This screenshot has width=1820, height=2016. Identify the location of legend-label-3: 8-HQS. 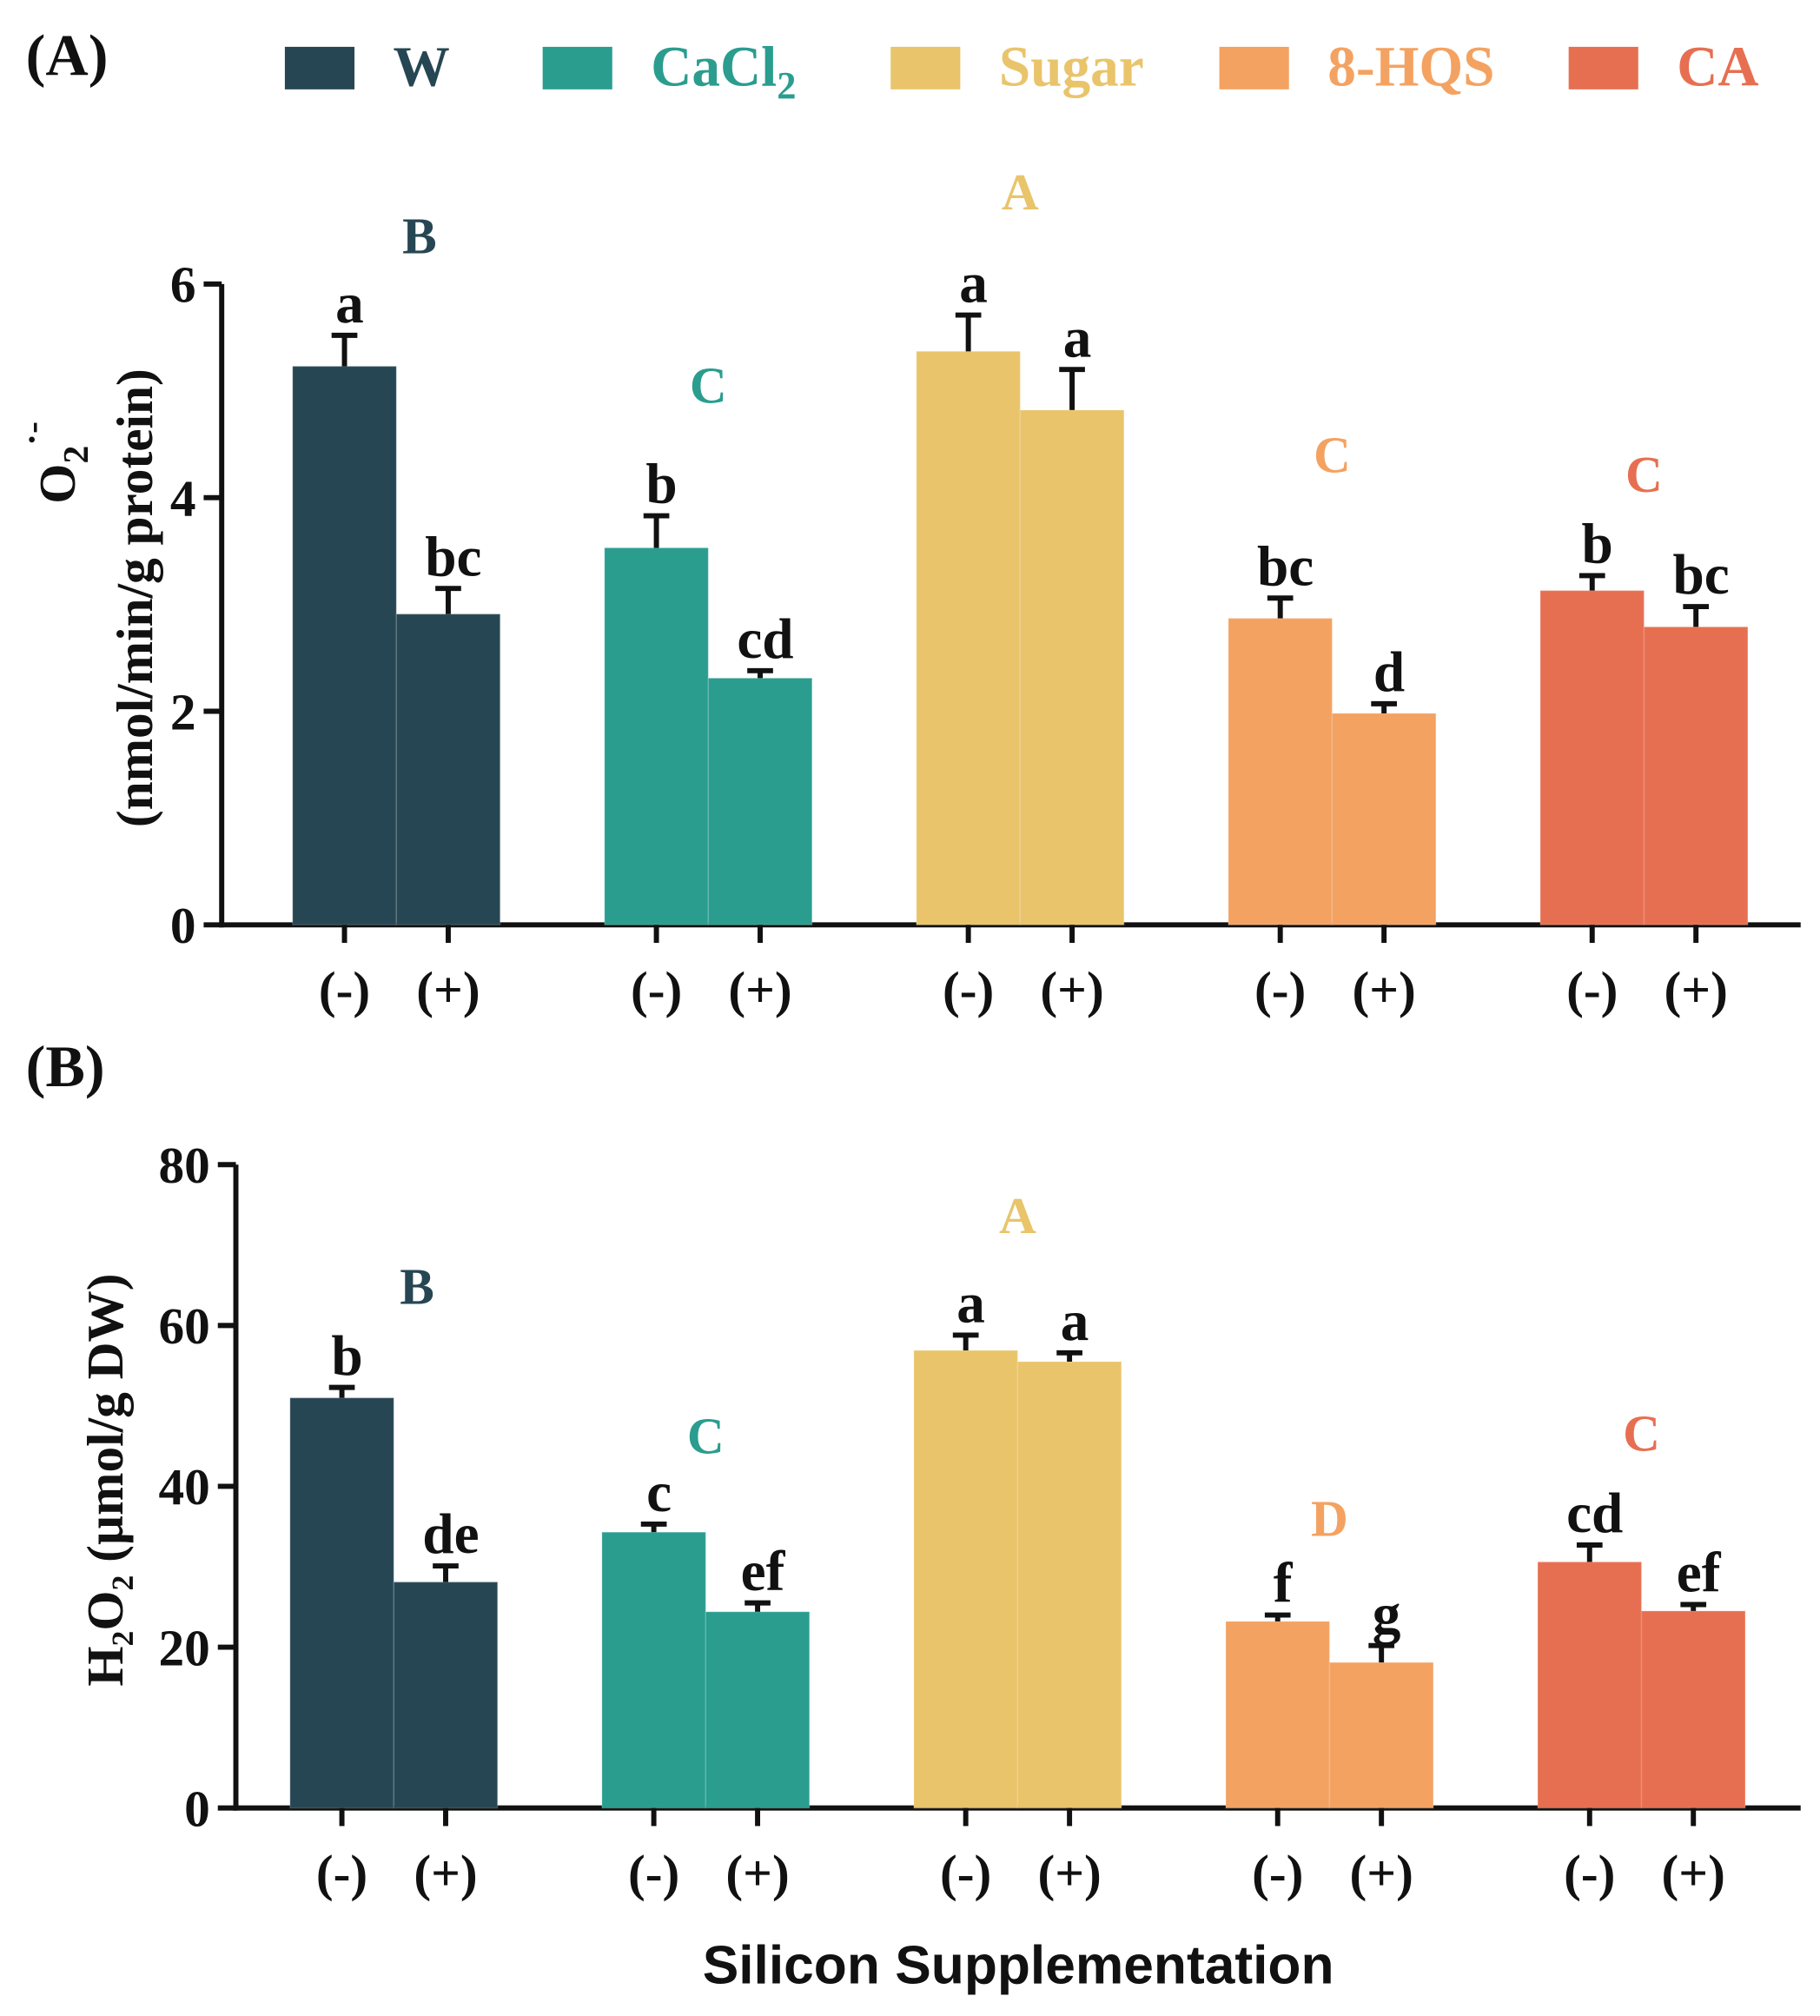
(1410, 67).